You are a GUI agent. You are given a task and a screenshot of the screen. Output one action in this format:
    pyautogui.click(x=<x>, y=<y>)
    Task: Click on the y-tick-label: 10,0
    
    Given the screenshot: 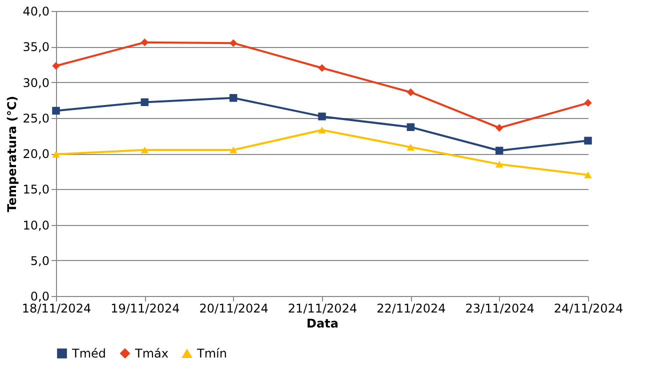 What is the action you would take?
    pyautogui.click(x=36, y=225)
    